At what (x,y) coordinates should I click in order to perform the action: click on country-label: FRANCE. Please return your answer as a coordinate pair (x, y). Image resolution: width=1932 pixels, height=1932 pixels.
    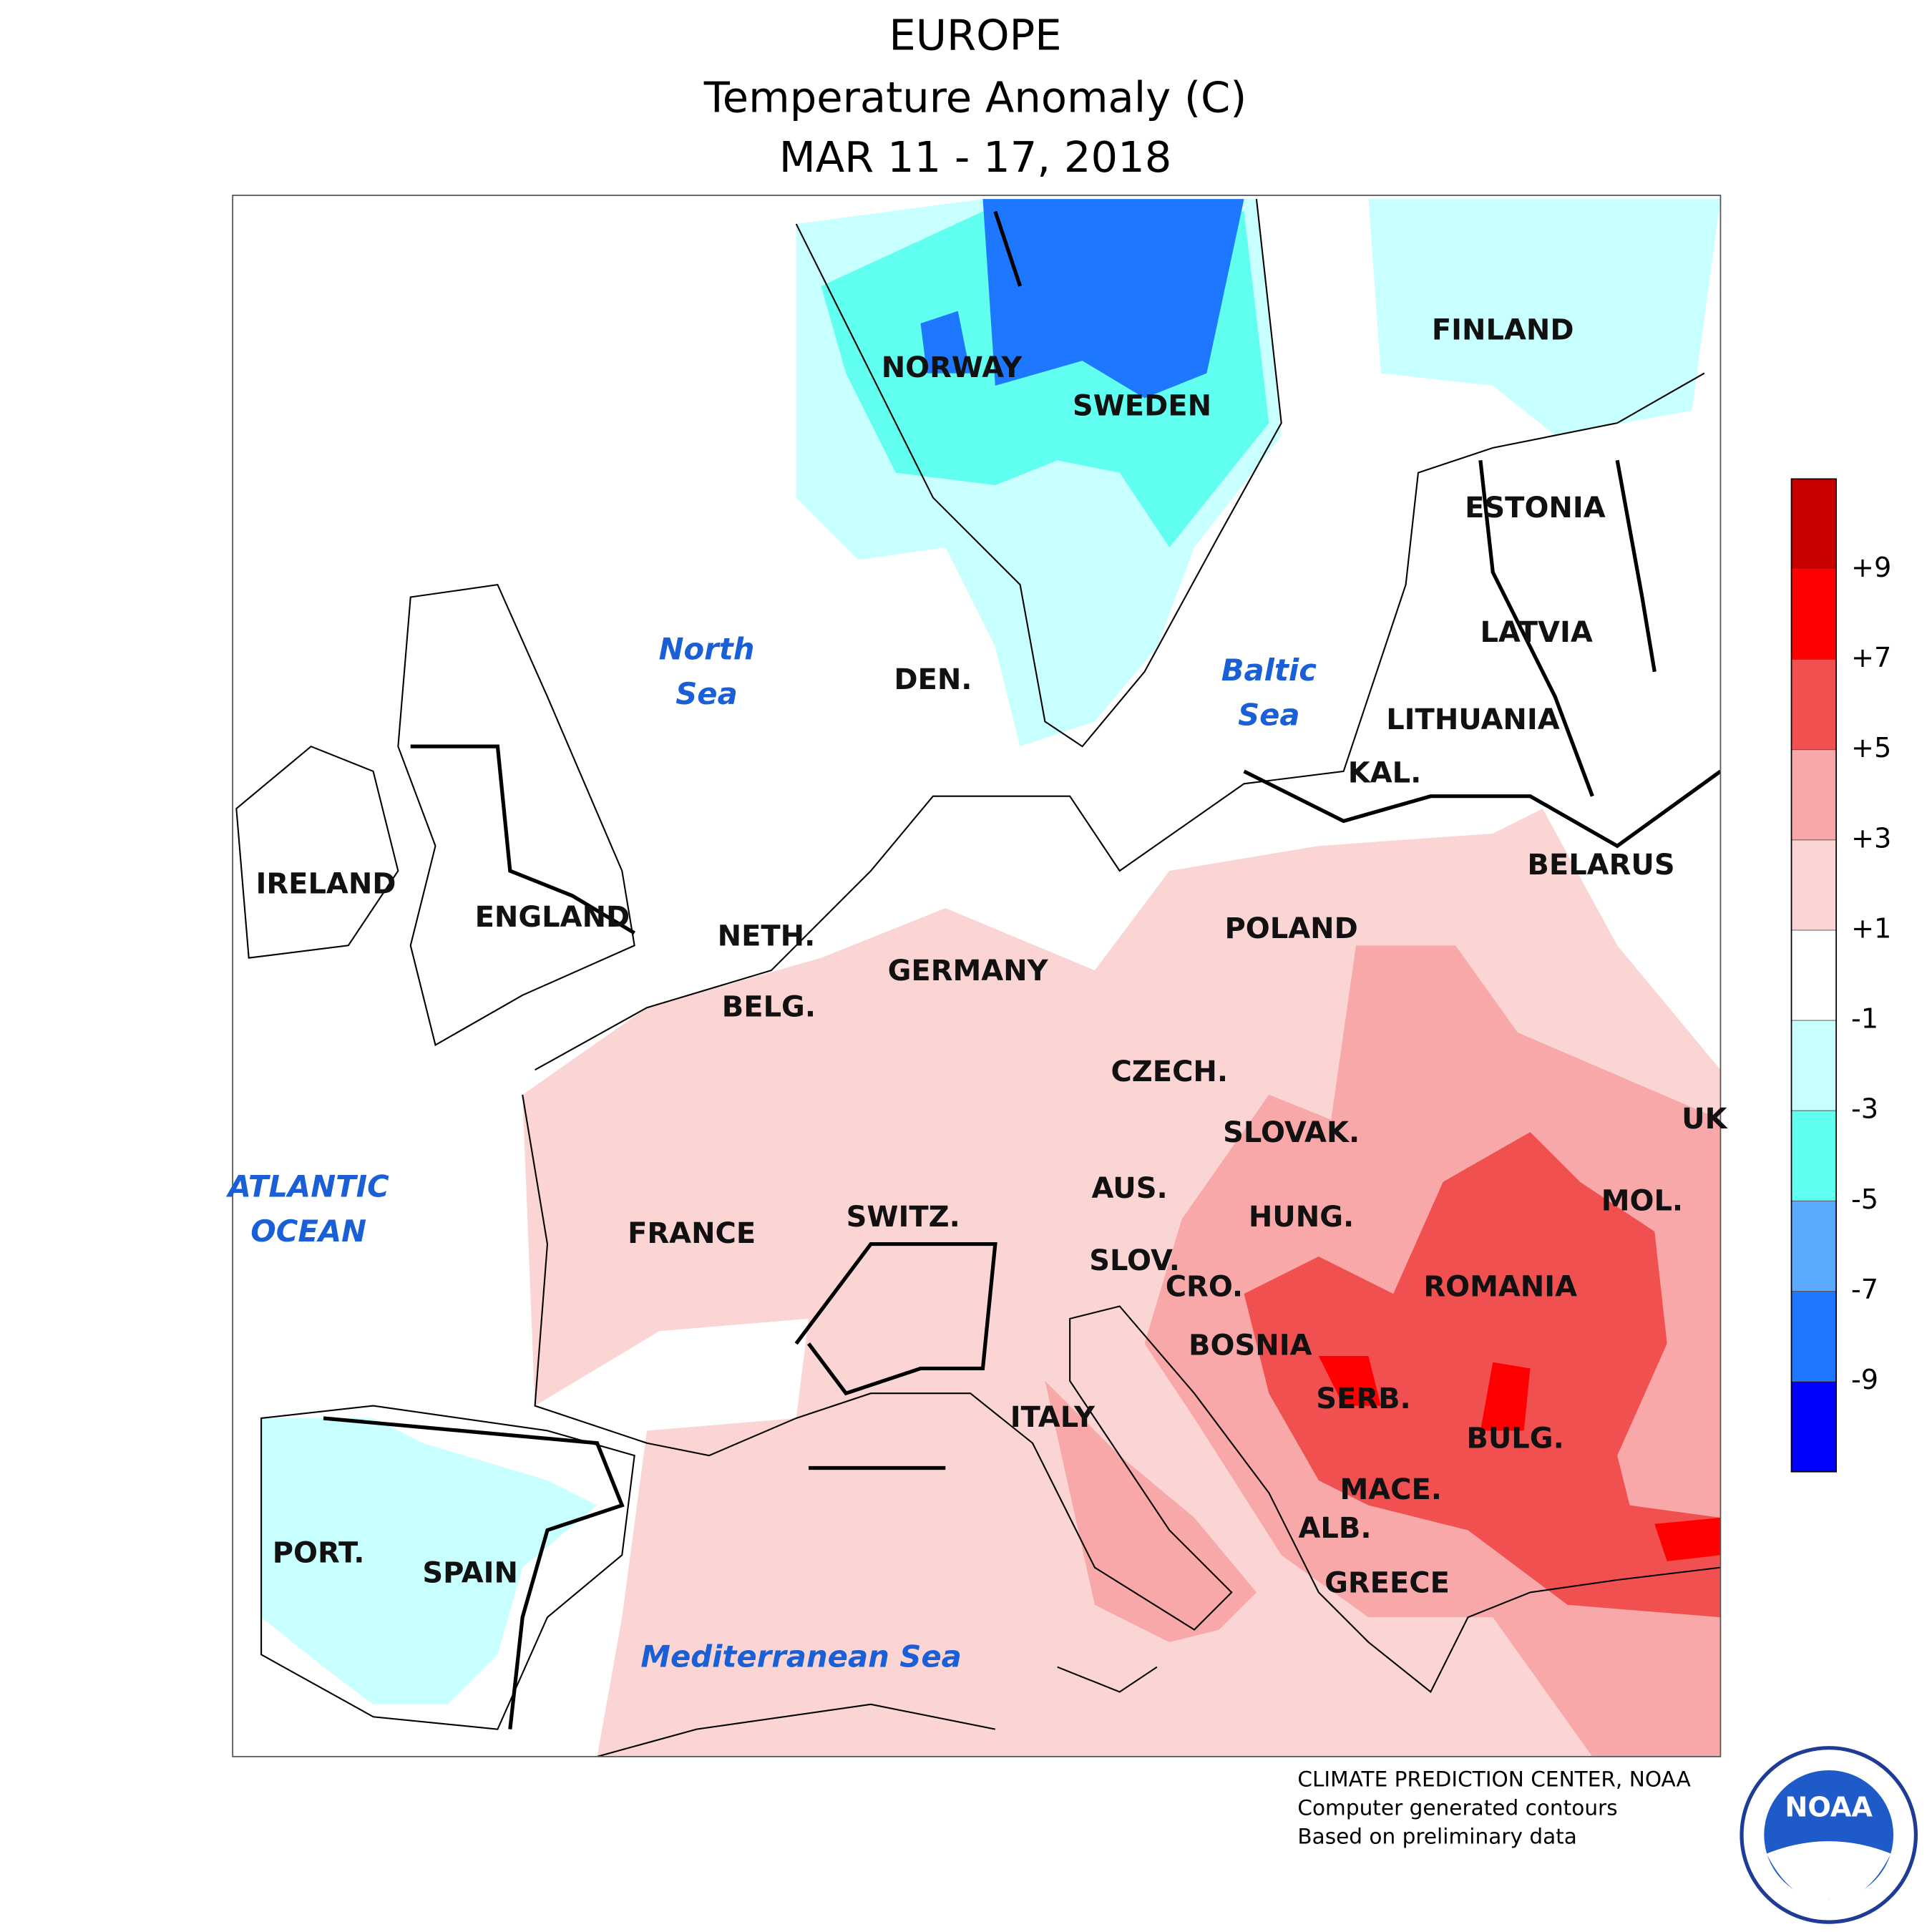
    Looking at the image, I should click on (692, 1233).